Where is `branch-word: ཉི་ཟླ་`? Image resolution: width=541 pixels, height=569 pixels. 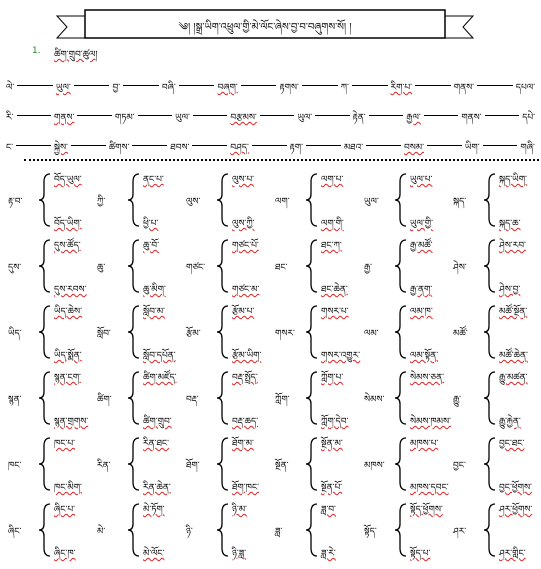 branch-word: ཉི་ཟླ་ is located at coordinates (239, 554).